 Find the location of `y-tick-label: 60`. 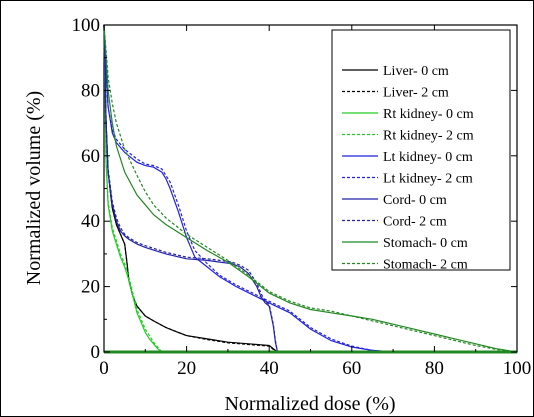

y-tick-label: 60 is located at coordinates (90, 156).